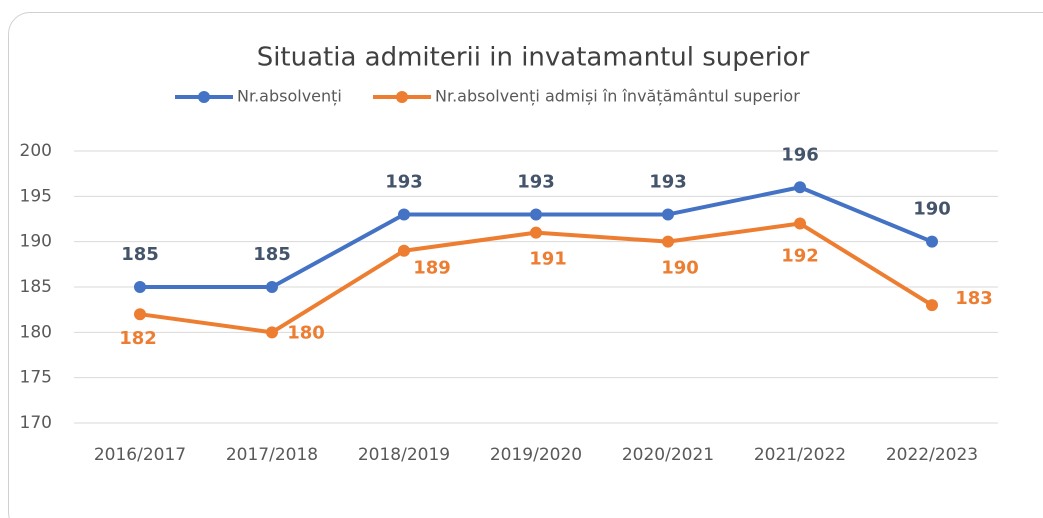 This screenshot has height=518, width=1043. What do you see at coordinates (548, 259) in the screenshot?
I see `data-label: 191` at bounding box center [548, 259].